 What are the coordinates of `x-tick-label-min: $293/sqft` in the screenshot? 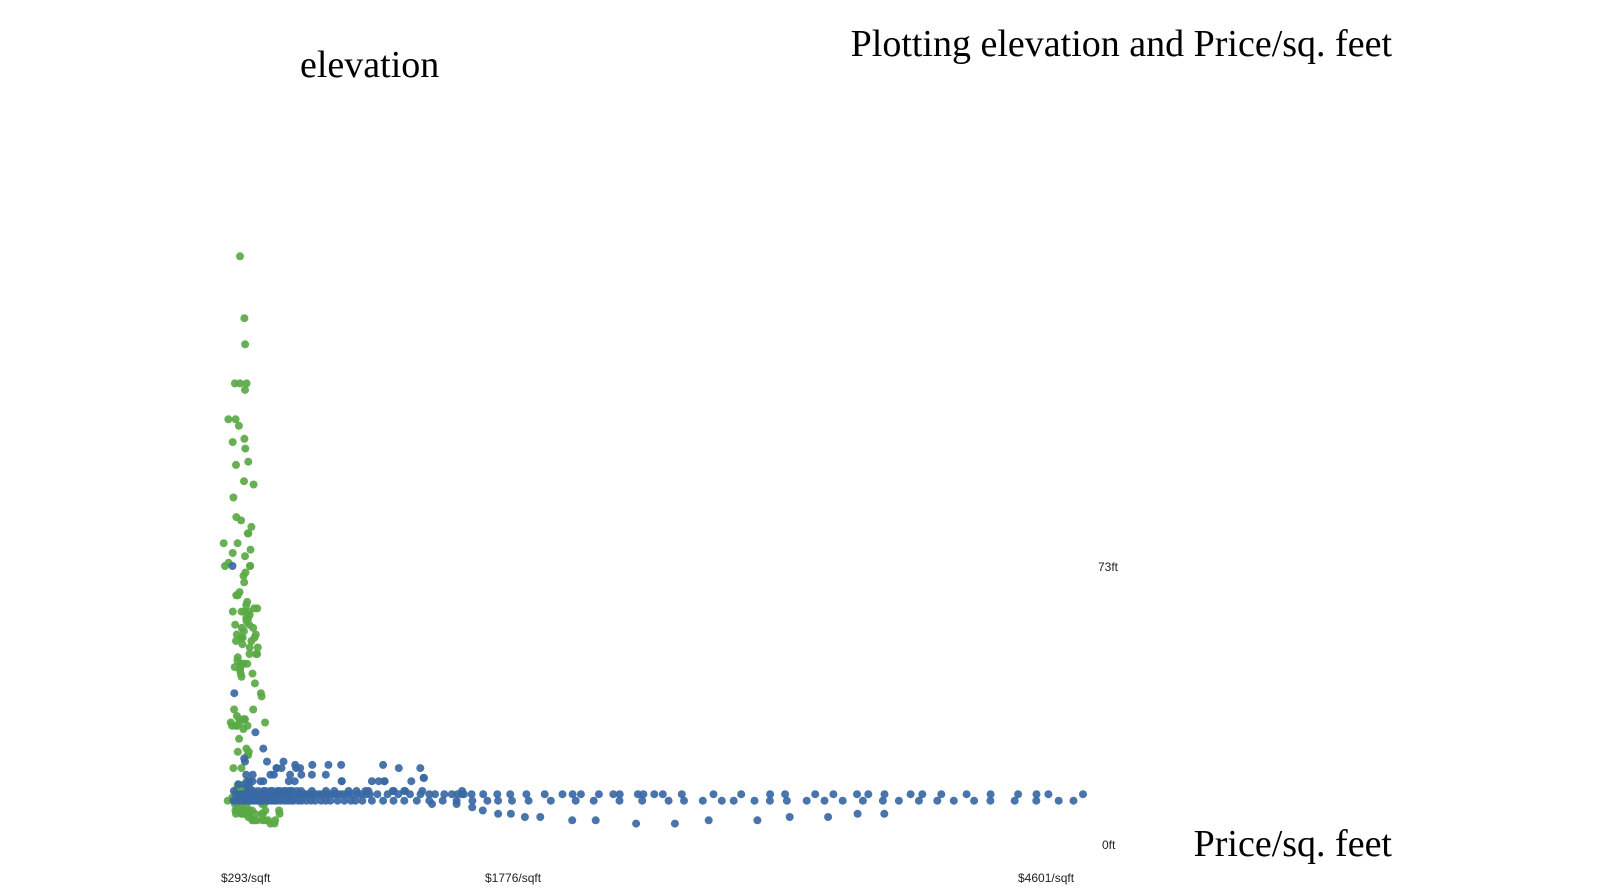 It's located at (246, 878).